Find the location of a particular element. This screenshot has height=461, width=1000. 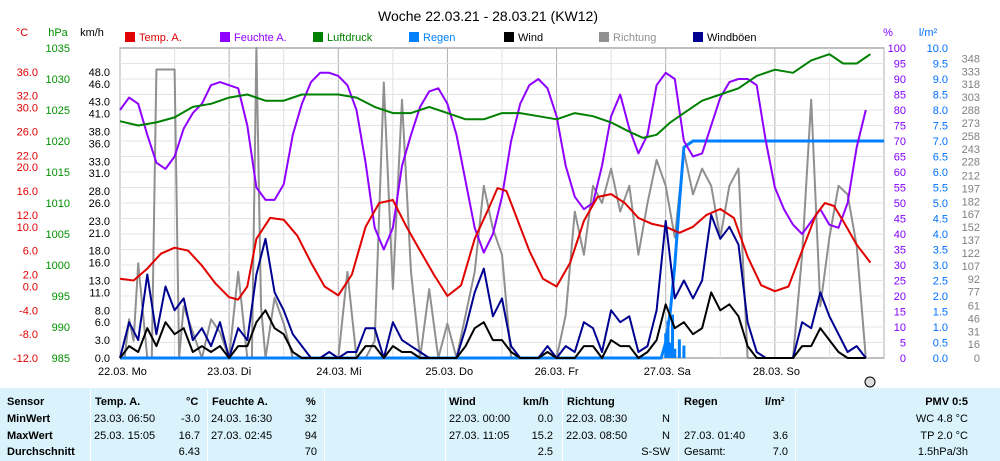

tick-label-direction: 243 is located at coordinates (971, 150).